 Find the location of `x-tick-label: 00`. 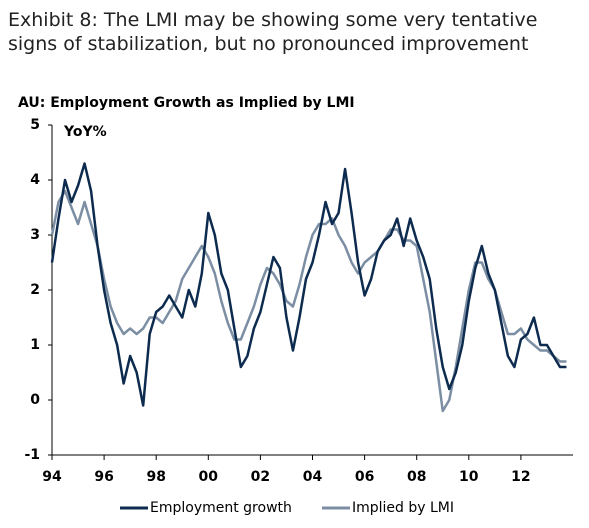

x-tick-label: 00 is located at coordinates (209, 477).